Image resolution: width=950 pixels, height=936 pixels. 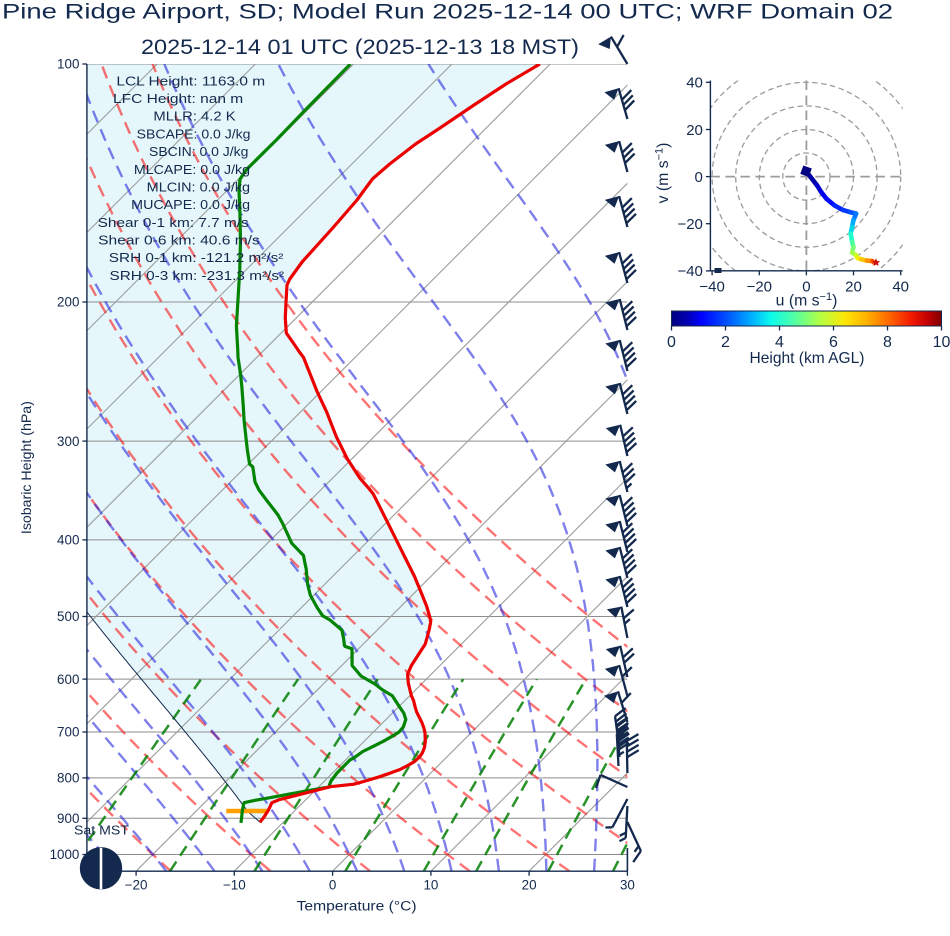 What do you see at coordinates (68, 64) in the screenshot?
I see `svg-text: 100` at bounding box center [68, 64].